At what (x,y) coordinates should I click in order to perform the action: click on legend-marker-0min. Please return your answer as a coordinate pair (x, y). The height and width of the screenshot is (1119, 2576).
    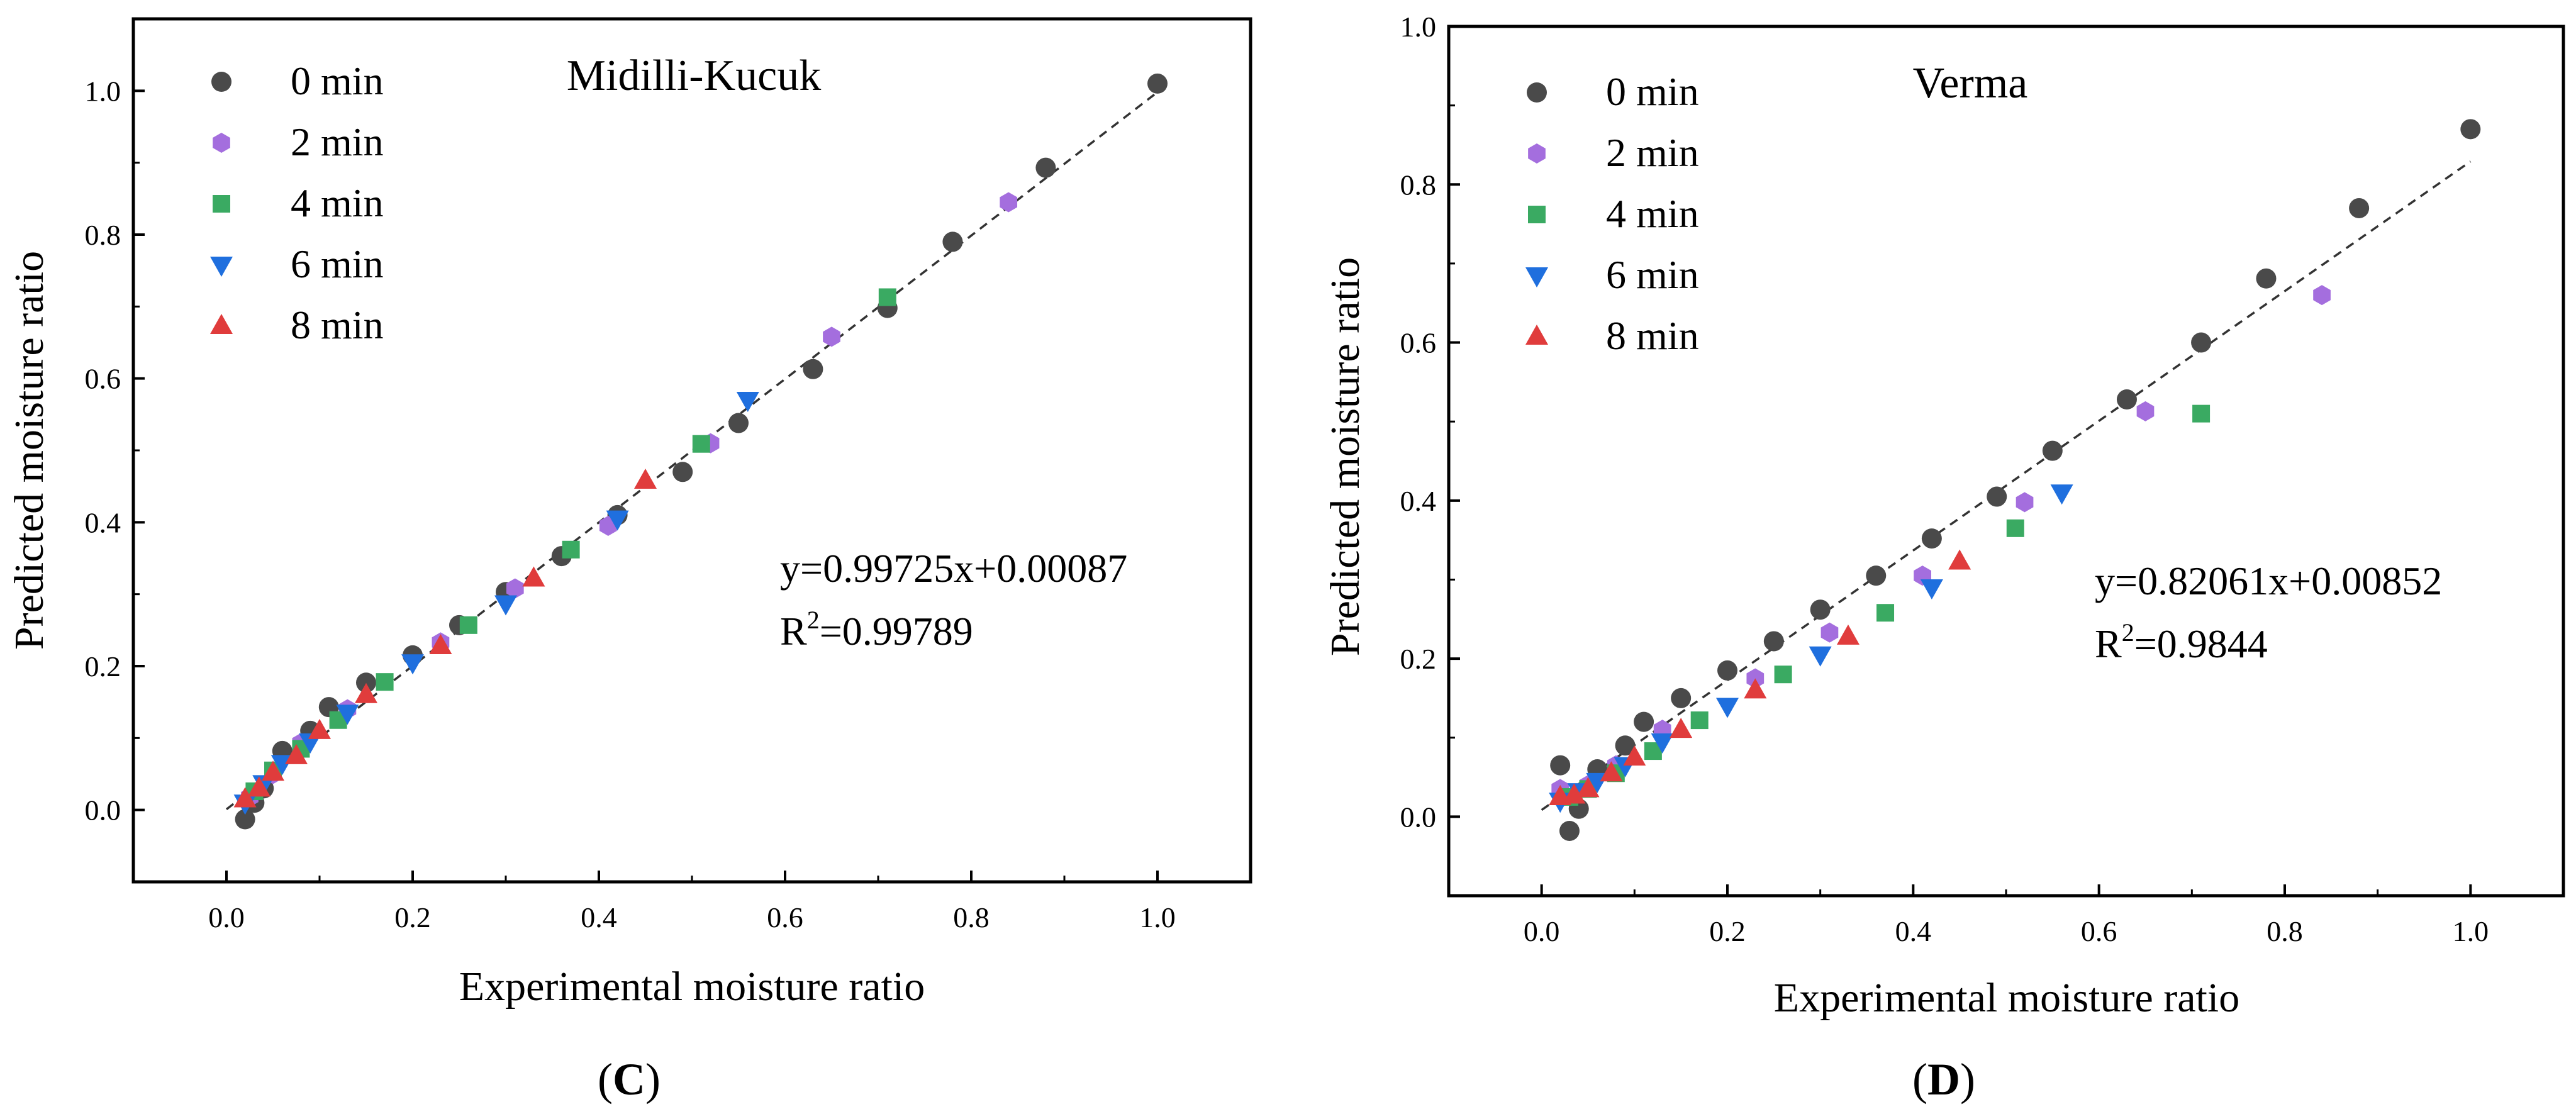
    Looking at the image, I should click on (221, 82).